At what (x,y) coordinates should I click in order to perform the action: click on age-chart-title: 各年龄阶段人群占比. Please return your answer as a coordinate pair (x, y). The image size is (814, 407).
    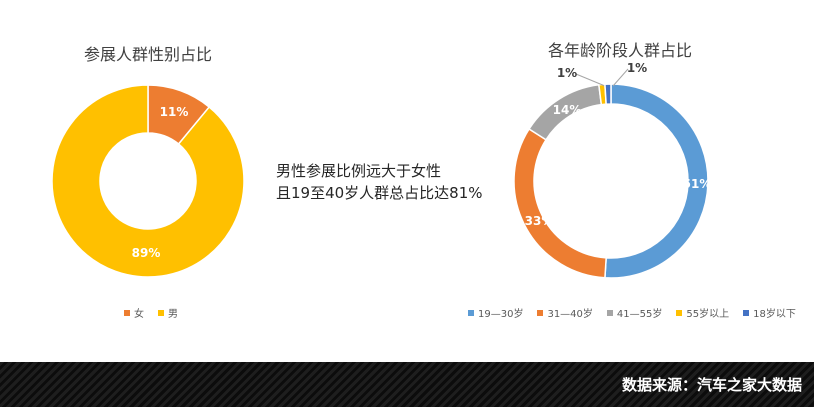
    Looking at the image, I should click on (619, 50).